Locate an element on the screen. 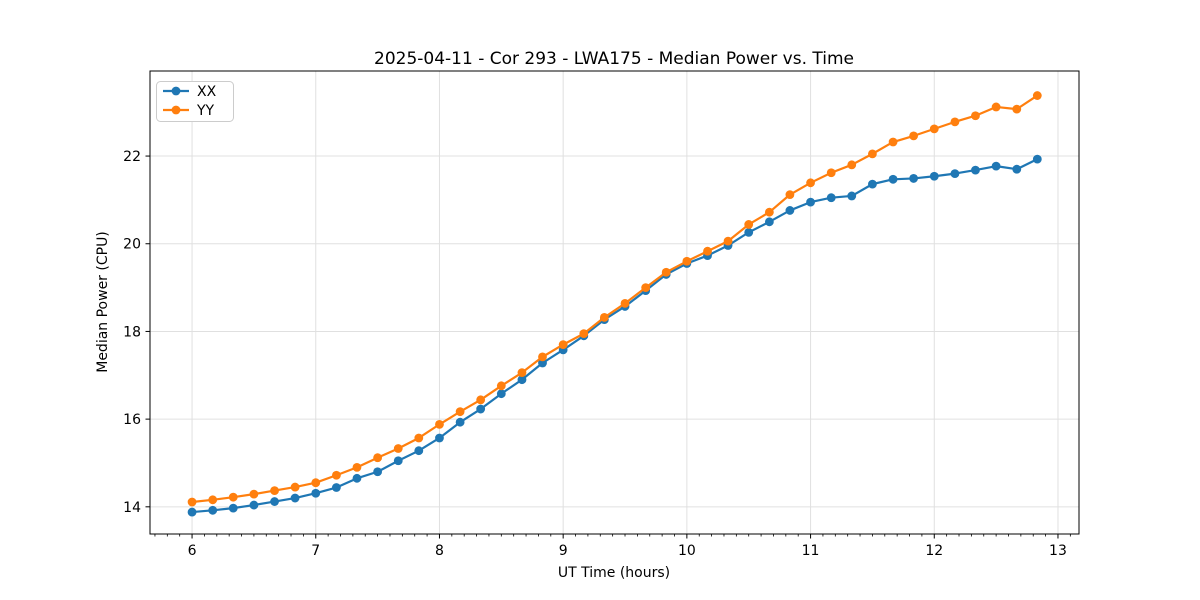 This screenshot has width=1200, height=600. x-tick-label-7: 7 is located at coordinates (315, 551).